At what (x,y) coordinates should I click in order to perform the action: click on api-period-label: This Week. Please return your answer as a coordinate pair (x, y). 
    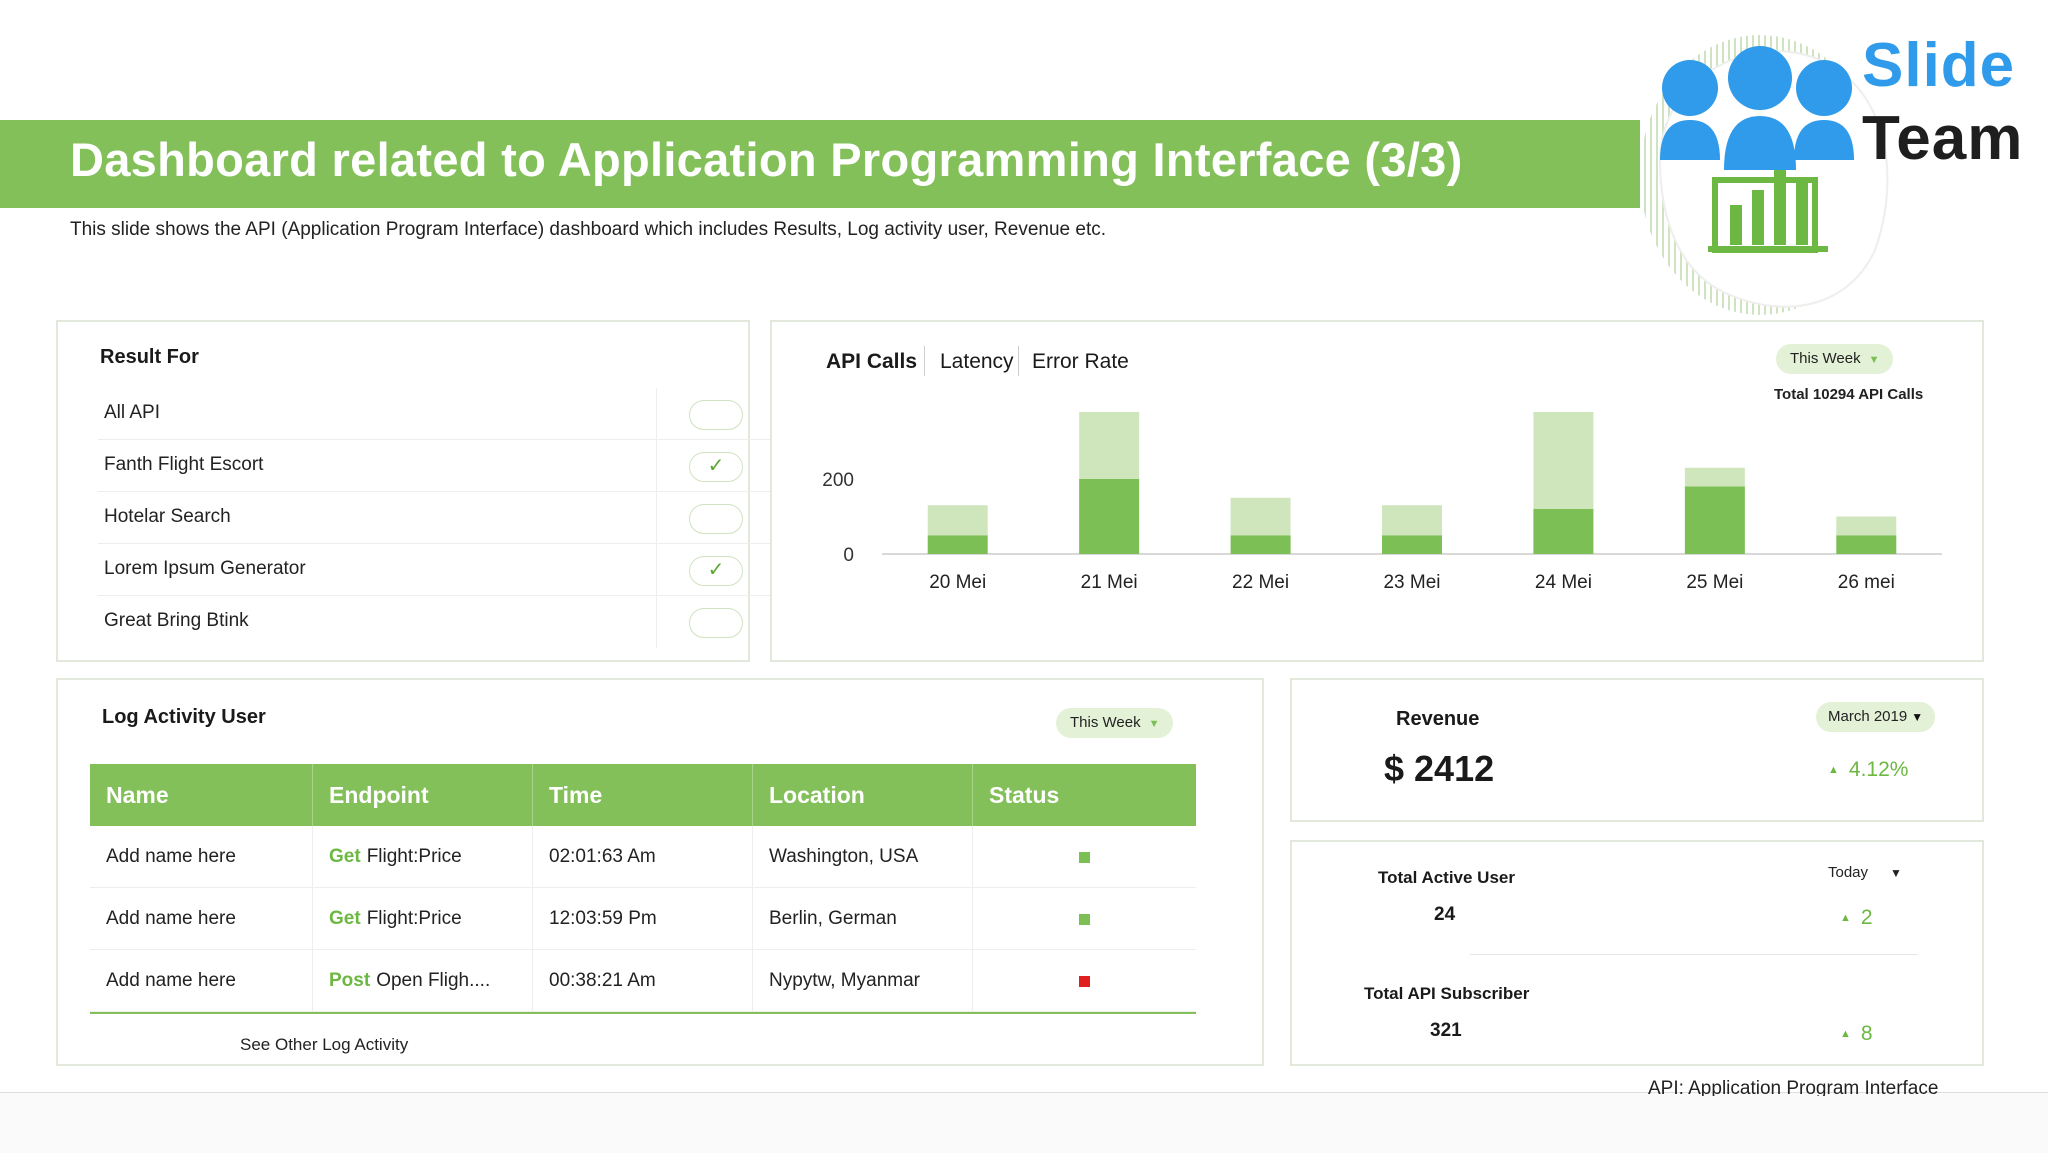
    Looking at the image, I should click on (1825, 358).